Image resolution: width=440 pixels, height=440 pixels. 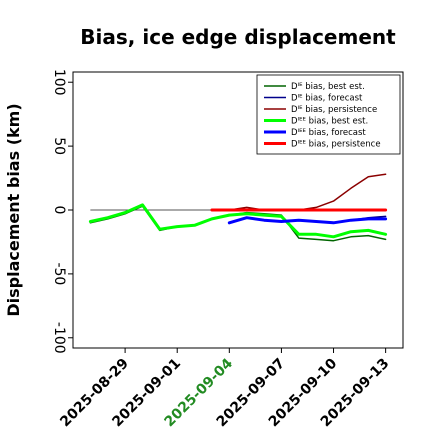 I want to click on series-layer, so click(x=238, y=207).